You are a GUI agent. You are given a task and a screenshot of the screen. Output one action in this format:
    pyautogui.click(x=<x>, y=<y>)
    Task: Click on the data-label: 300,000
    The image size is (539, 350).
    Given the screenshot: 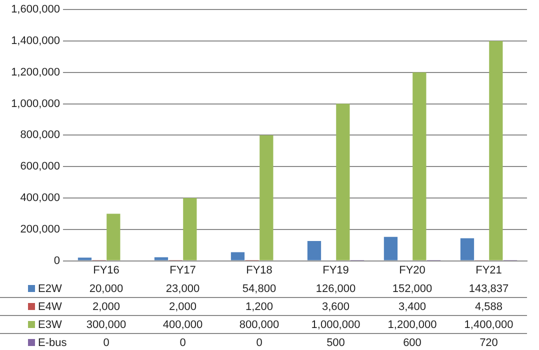 What is the action you would take?
    pyautogui.click(x=106, y=324)
    